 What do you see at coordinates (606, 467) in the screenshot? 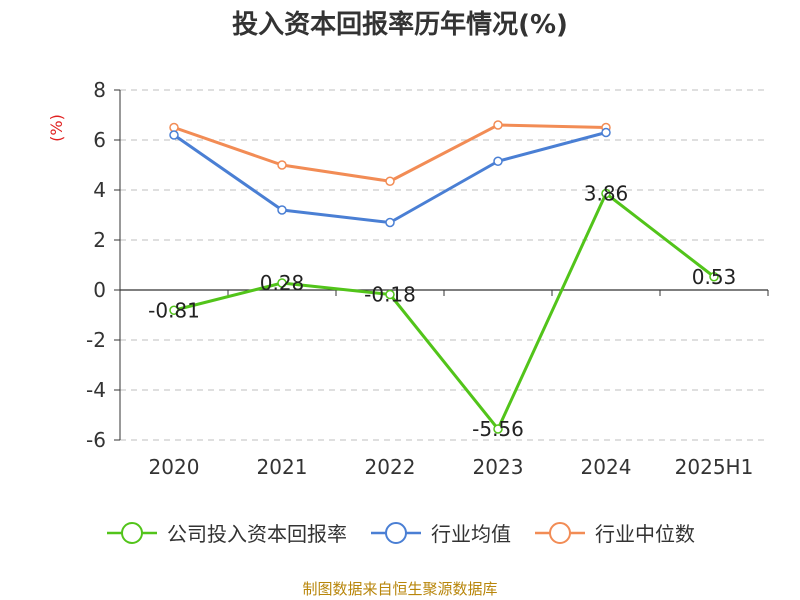
I see `x-tick-label: 2024` at bounding box center [606, 467].